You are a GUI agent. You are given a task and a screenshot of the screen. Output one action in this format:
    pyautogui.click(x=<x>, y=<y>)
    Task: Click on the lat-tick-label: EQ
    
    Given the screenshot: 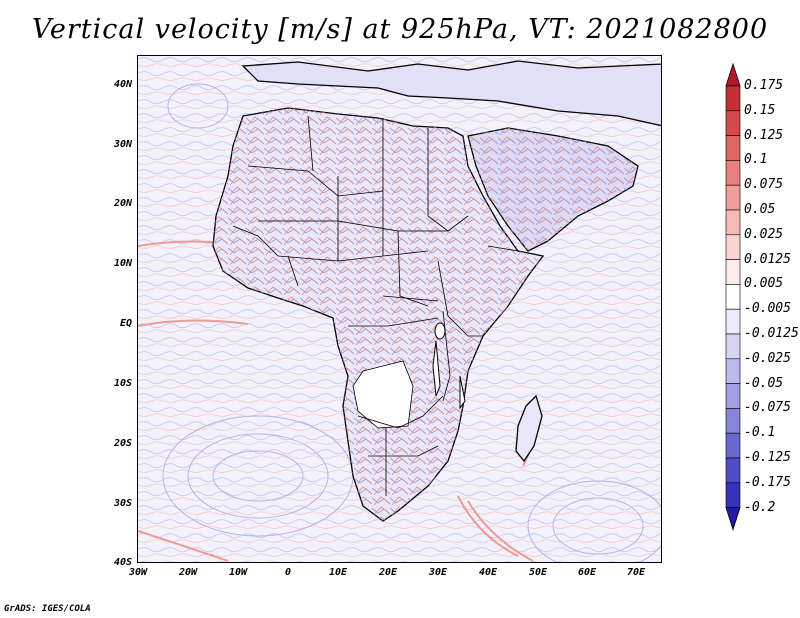 What is the action you would take?
    pyautogui.click(x=125, y=323)
    